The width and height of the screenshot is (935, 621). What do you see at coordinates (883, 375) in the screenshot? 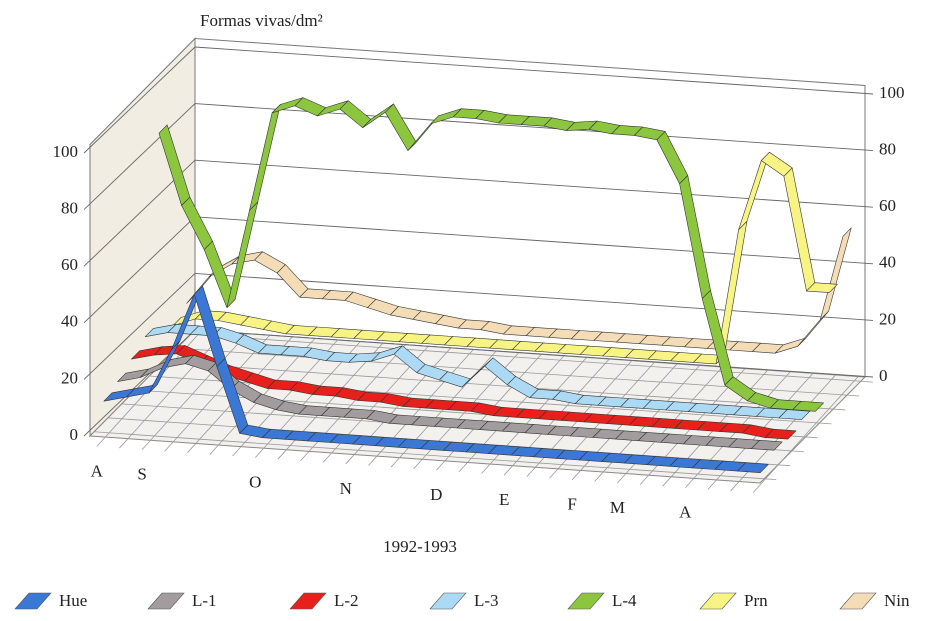
I see `y2-tick-label: 0` at bounding box center [883, 375].